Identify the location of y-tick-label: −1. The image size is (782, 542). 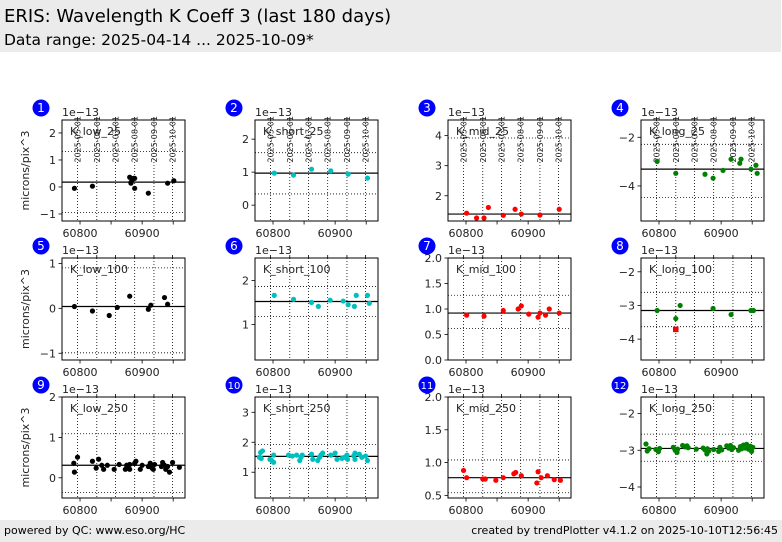
(48, 214).